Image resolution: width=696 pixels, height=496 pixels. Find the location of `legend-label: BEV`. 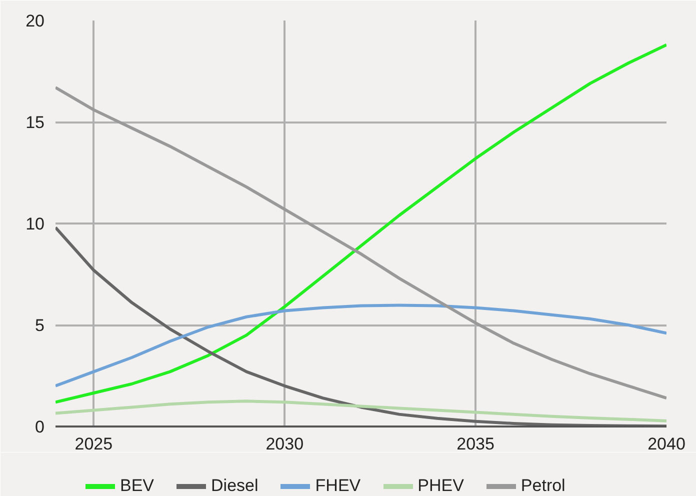

legend-label: BEV is located at coordinates (137, 486).